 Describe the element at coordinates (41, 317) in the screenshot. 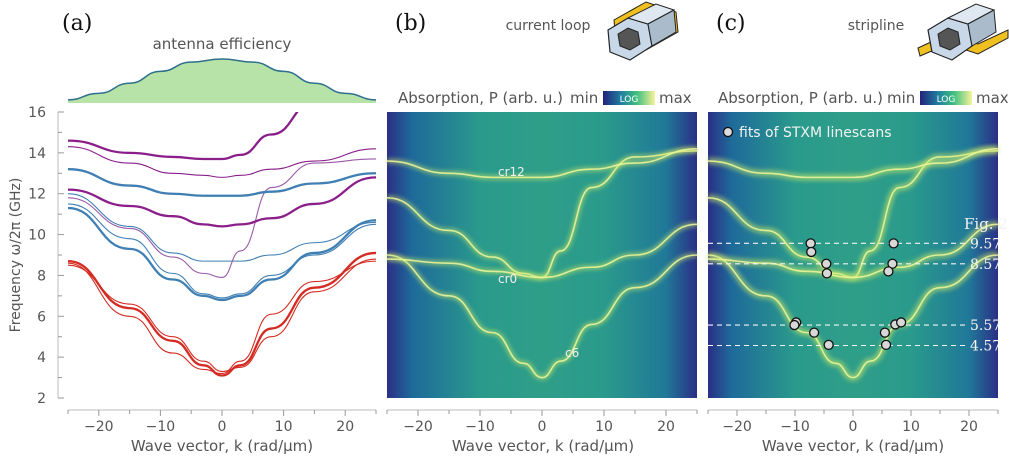

I see `y-tick-label: 6` at that location.